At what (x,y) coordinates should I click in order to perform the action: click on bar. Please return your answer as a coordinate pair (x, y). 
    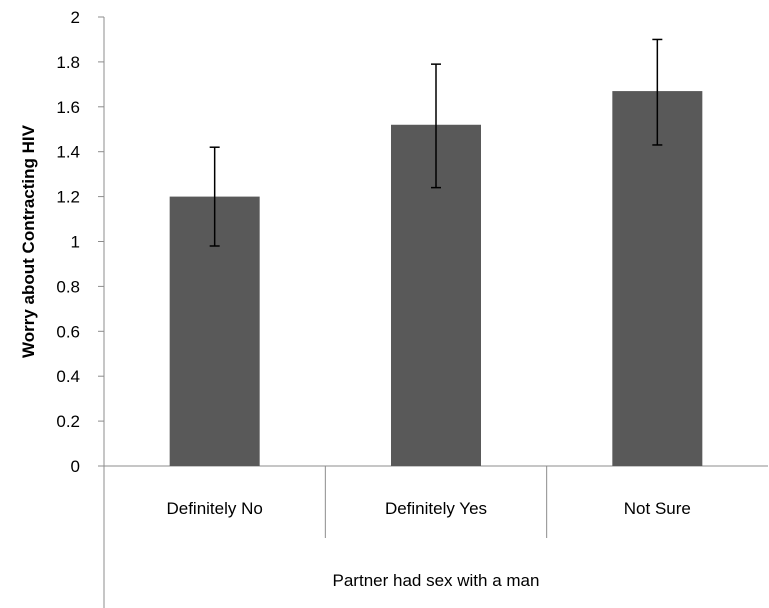
    Looking at the image, I should click on (657, 279).